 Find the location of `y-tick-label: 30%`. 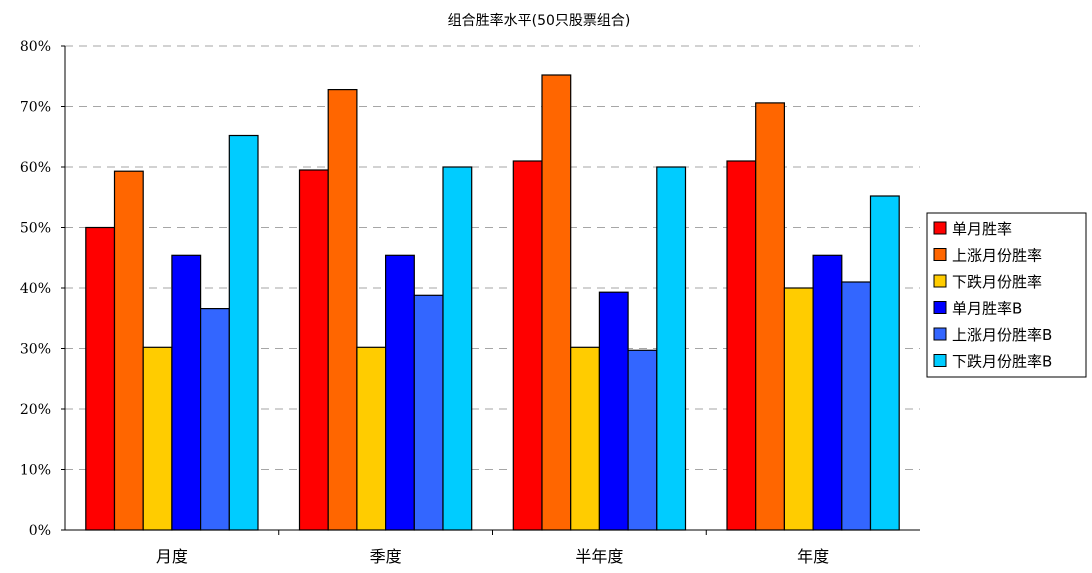

y-tick-label: 30% is located at coordinates (35, 350).